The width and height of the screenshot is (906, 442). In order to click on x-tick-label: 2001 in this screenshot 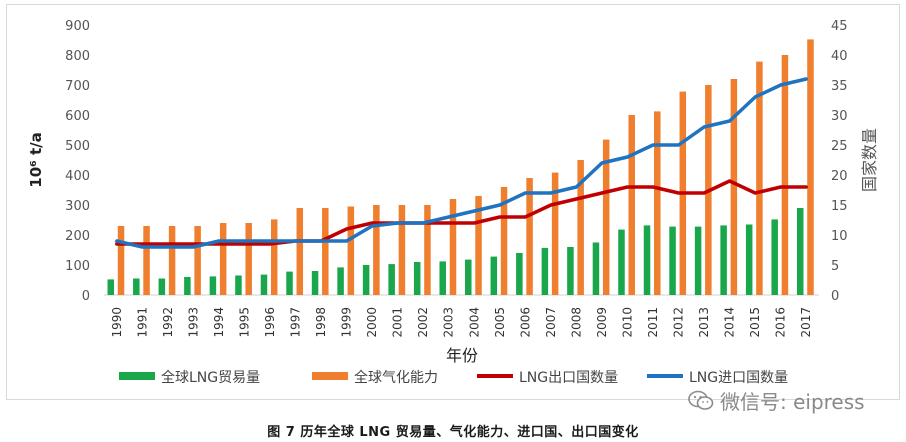, I will do `click(398, 322)`.